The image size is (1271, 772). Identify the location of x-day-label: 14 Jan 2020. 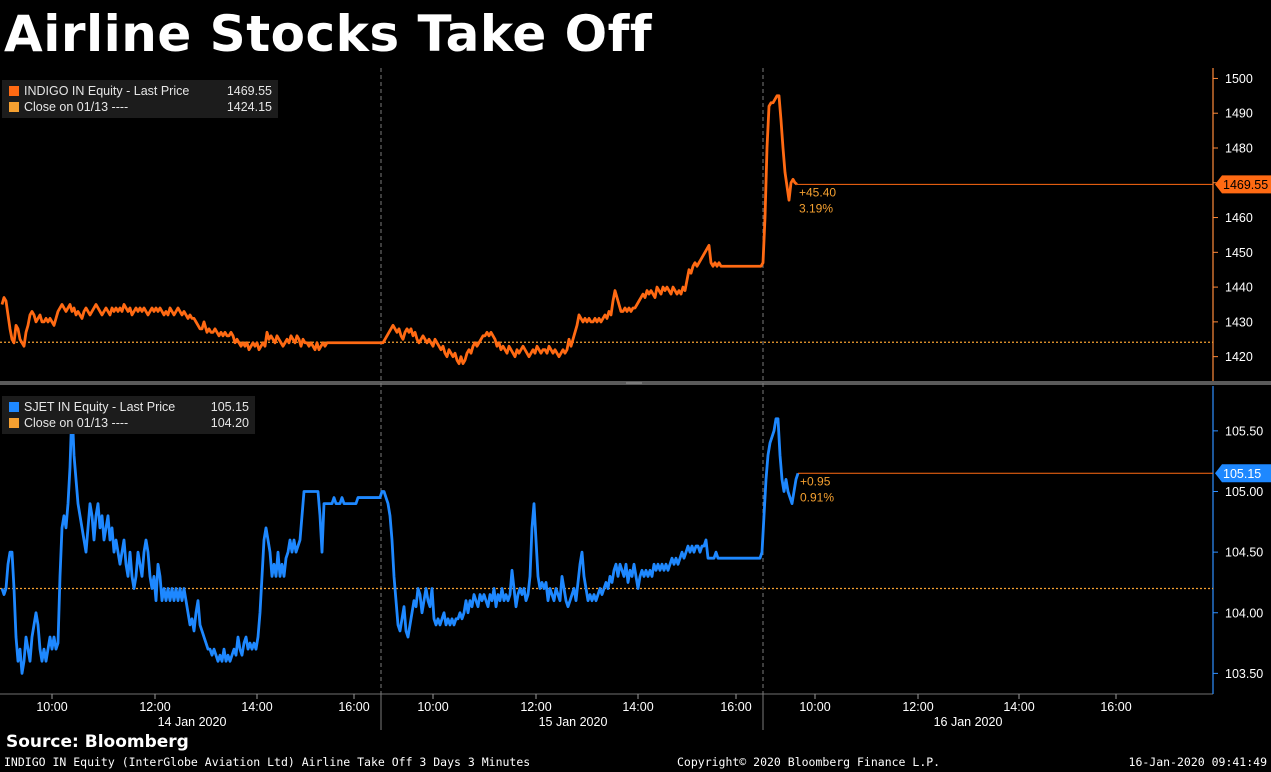
(192, 722).